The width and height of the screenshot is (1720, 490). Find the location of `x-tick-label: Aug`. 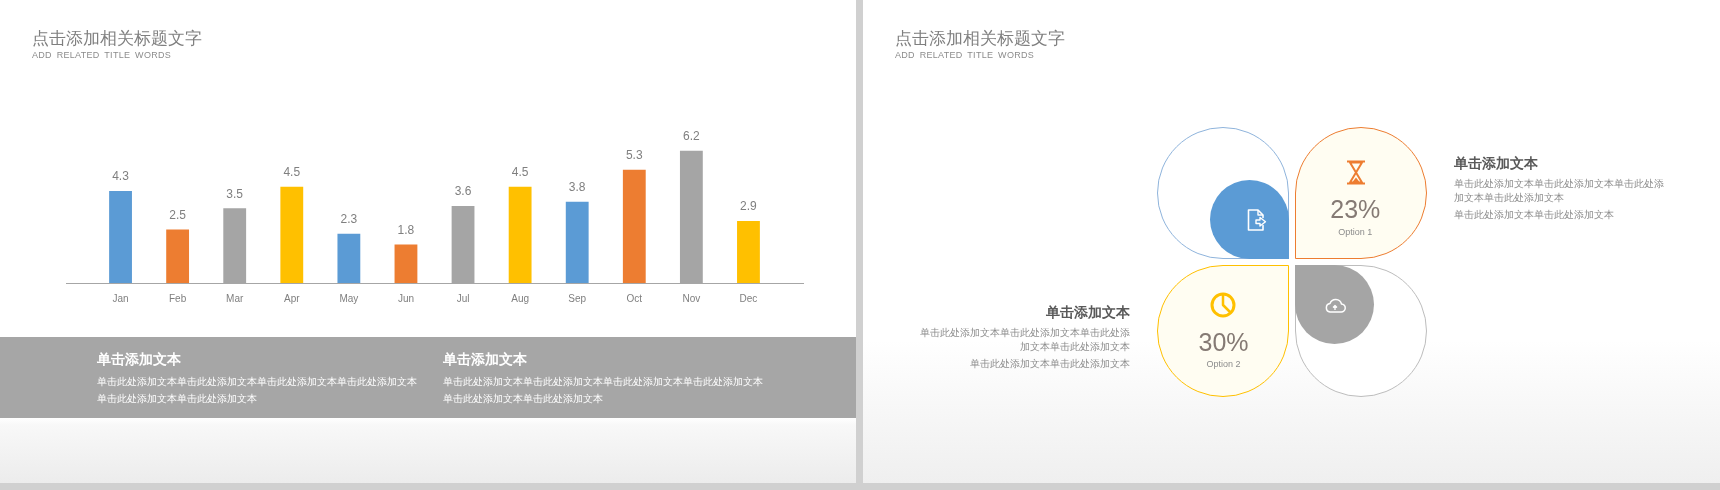

x-tick-label: Aug is located at coordinates (520, 298).